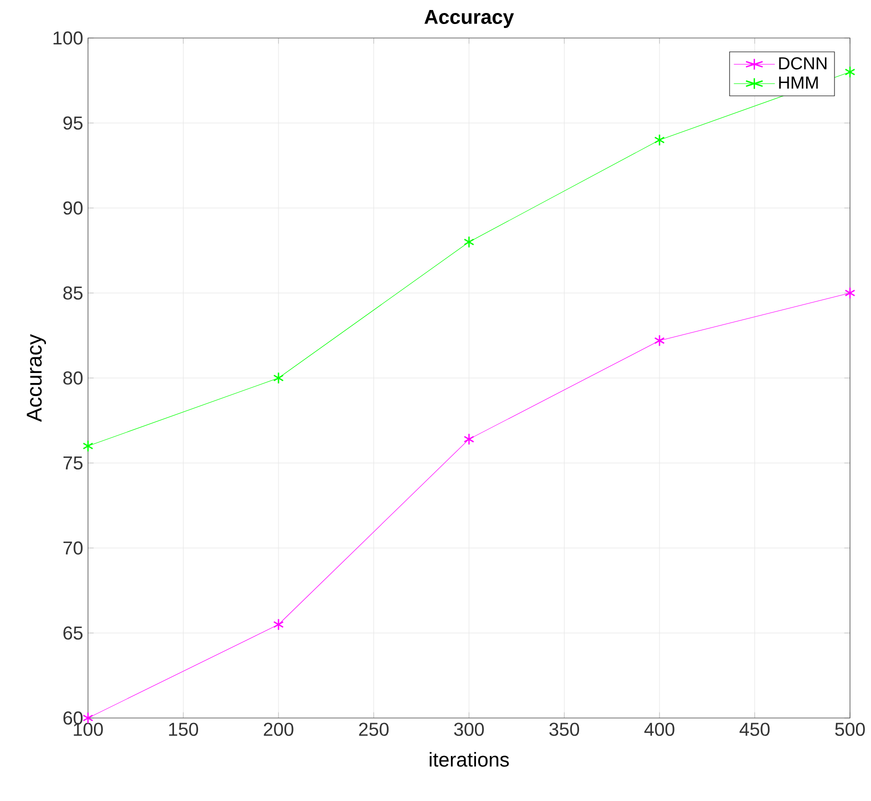 The height and width of the screenshot is (801, 871). I want to click on y-tick-label: 80, so click(73, 378).